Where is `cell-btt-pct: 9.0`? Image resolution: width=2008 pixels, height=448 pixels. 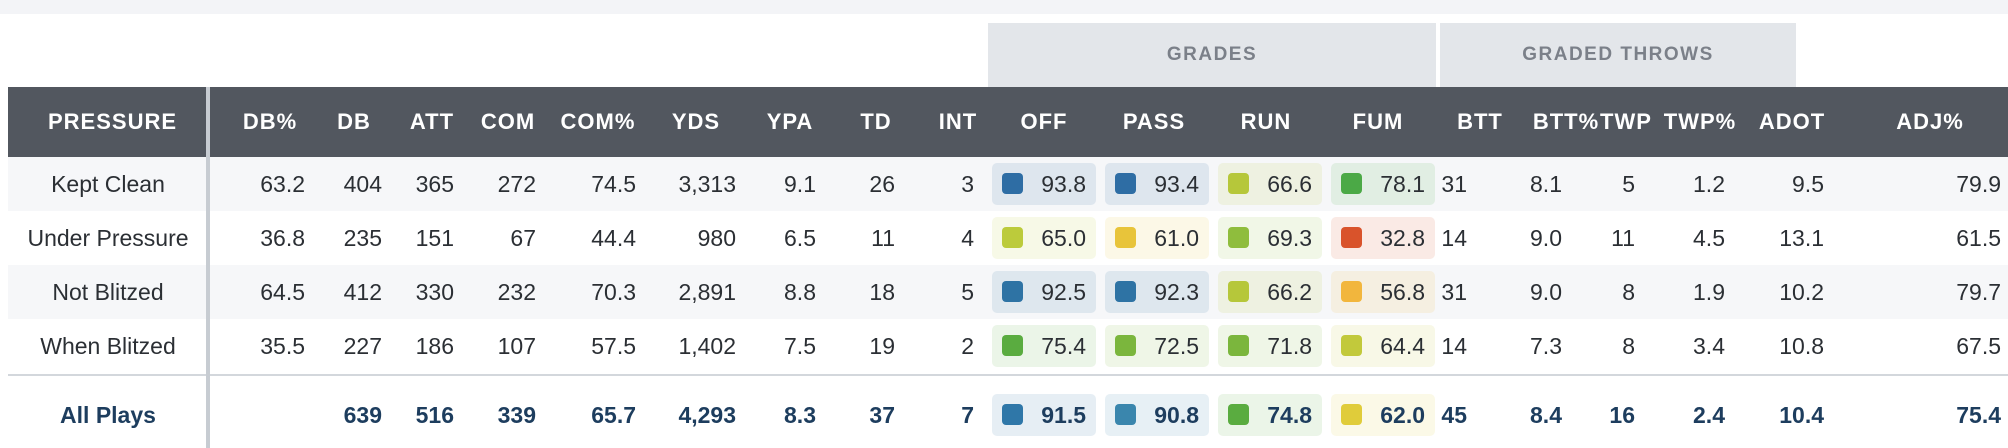
cell-btt-pct: 9.0 is located at coordinates (1546, 238).